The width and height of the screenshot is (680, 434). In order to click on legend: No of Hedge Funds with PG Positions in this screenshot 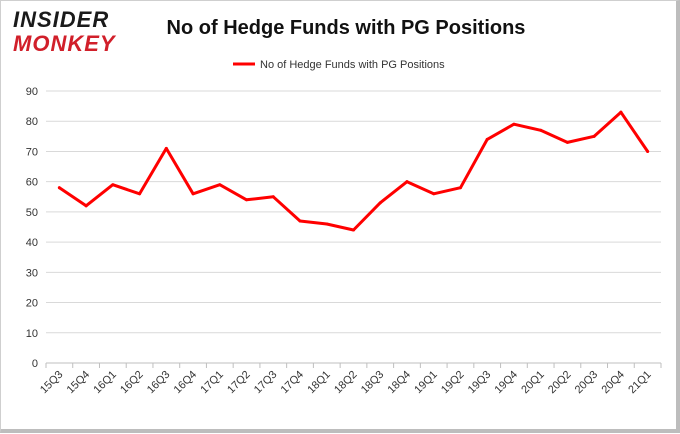, I will do `click(339, 65)`.